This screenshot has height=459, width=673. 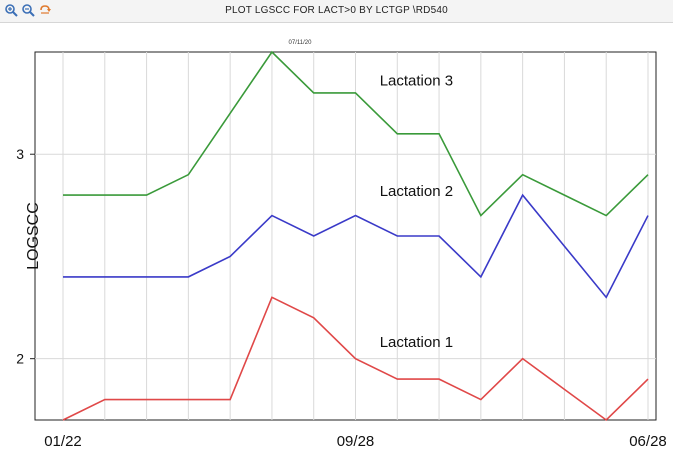 What do you see at coordinates (648, 441) in the screenshot?
I see `x-tick-label: 06/28` at bounding box center [648, 441].